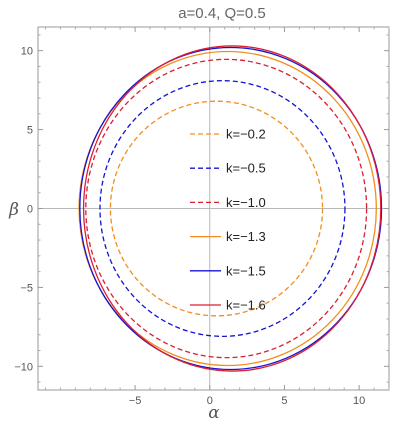 The image size is (407, 430). I want to click on y-axis-title: β, so click(13, 210).